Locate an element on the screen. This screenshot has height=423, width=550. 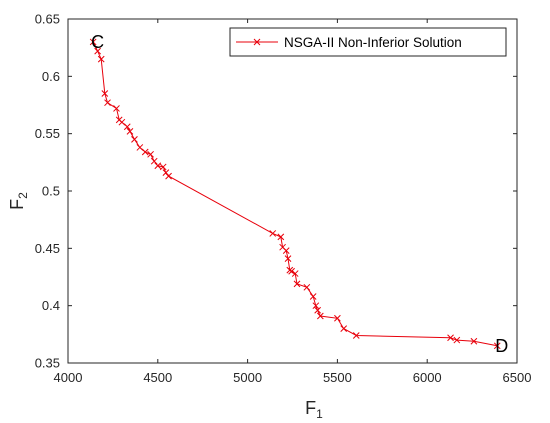
annotation-label-c: C is located at coordinates (97, 42).